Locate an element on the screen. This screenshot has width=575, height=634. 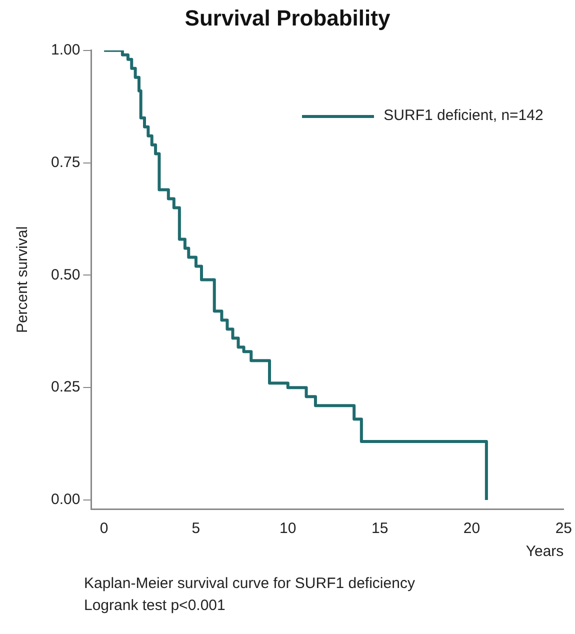
y-tick-label: 0.50 is located at coordinates (65, 275).